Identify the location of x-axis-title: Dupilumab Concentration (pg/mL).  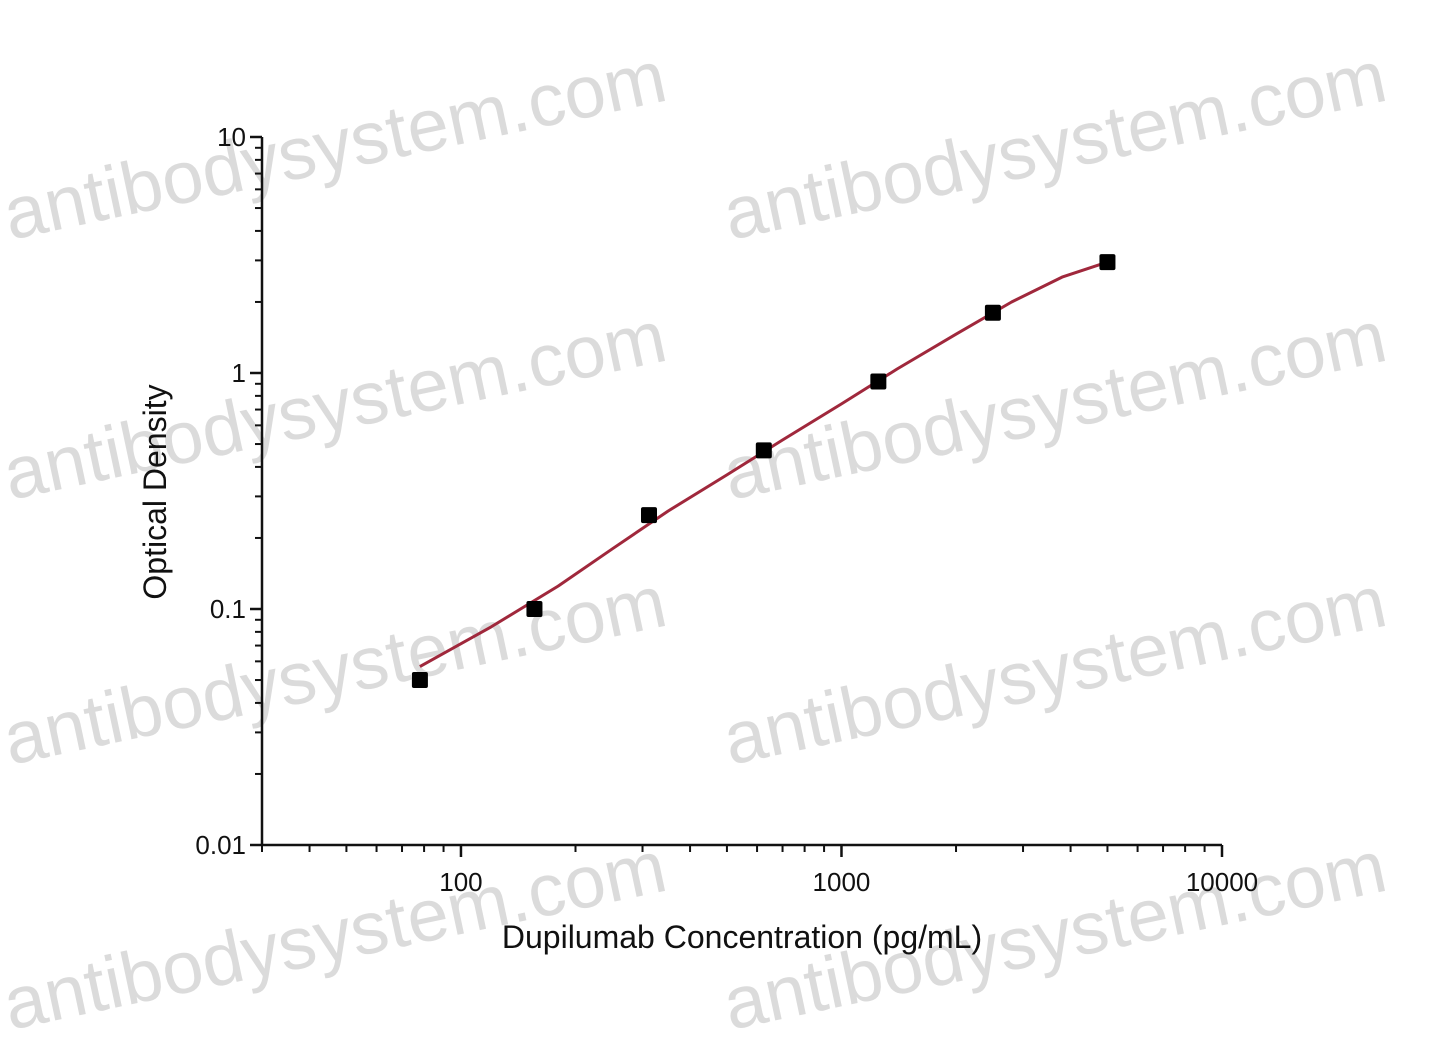
(742, 937).